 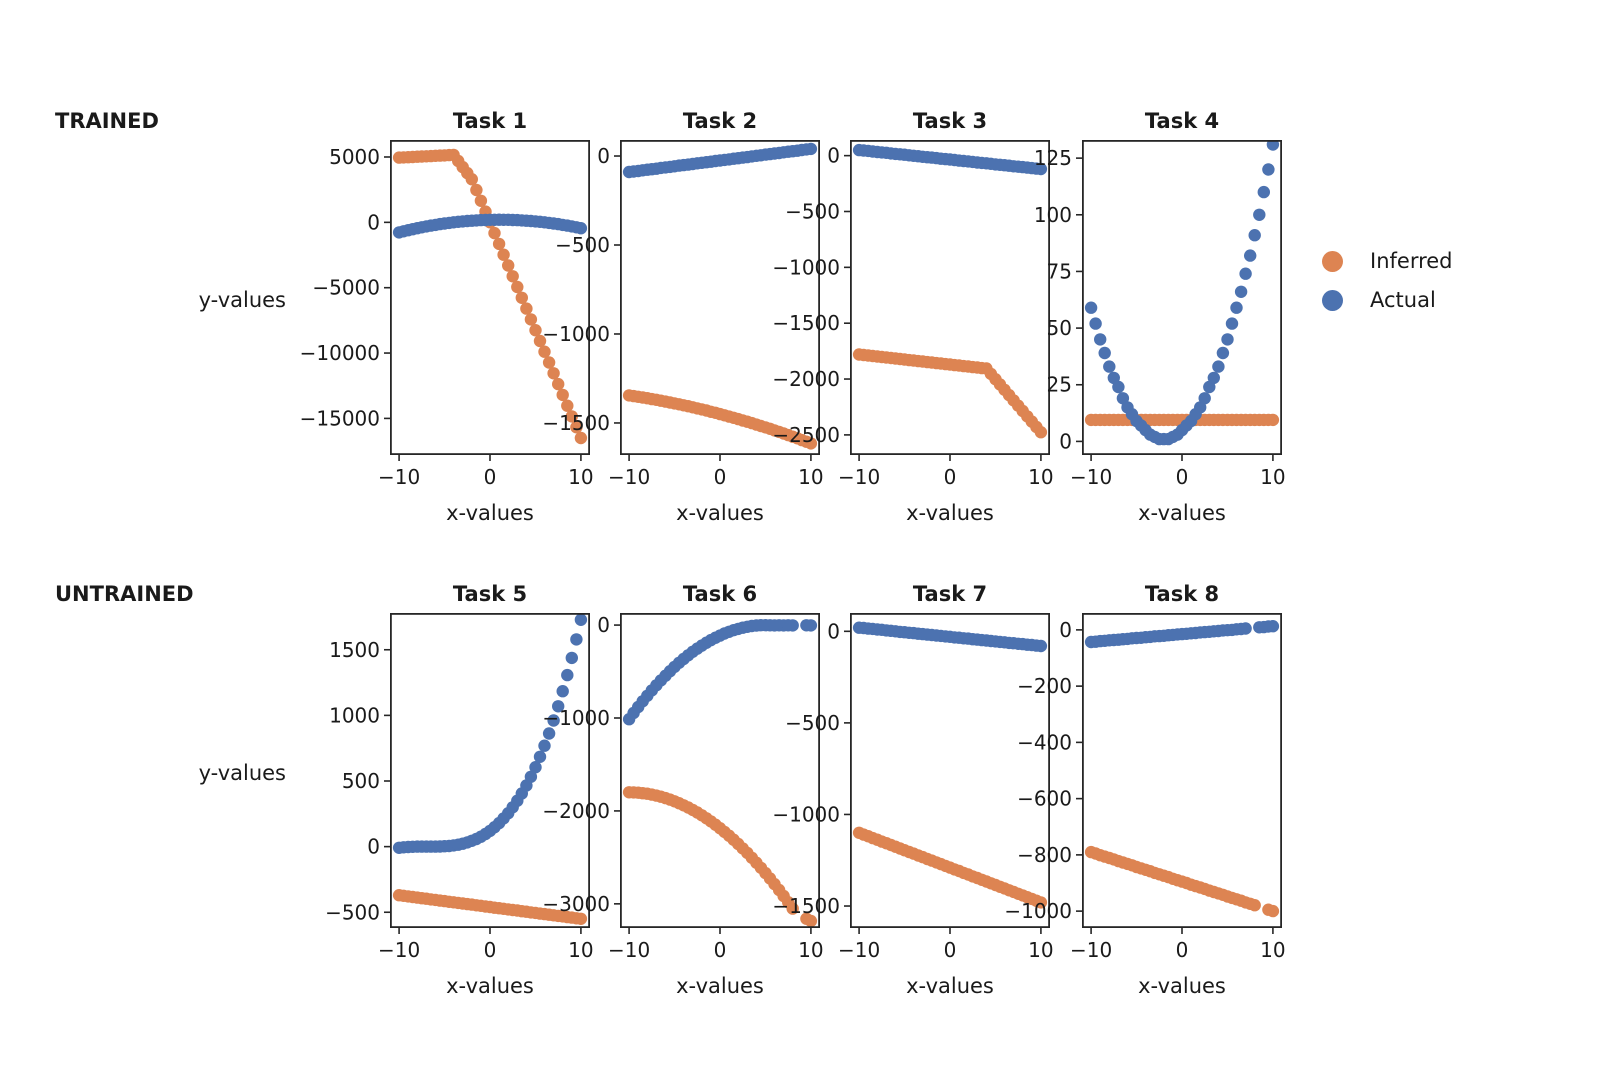 I want to click on svg-text: −15000, so click(x=340, y=418).